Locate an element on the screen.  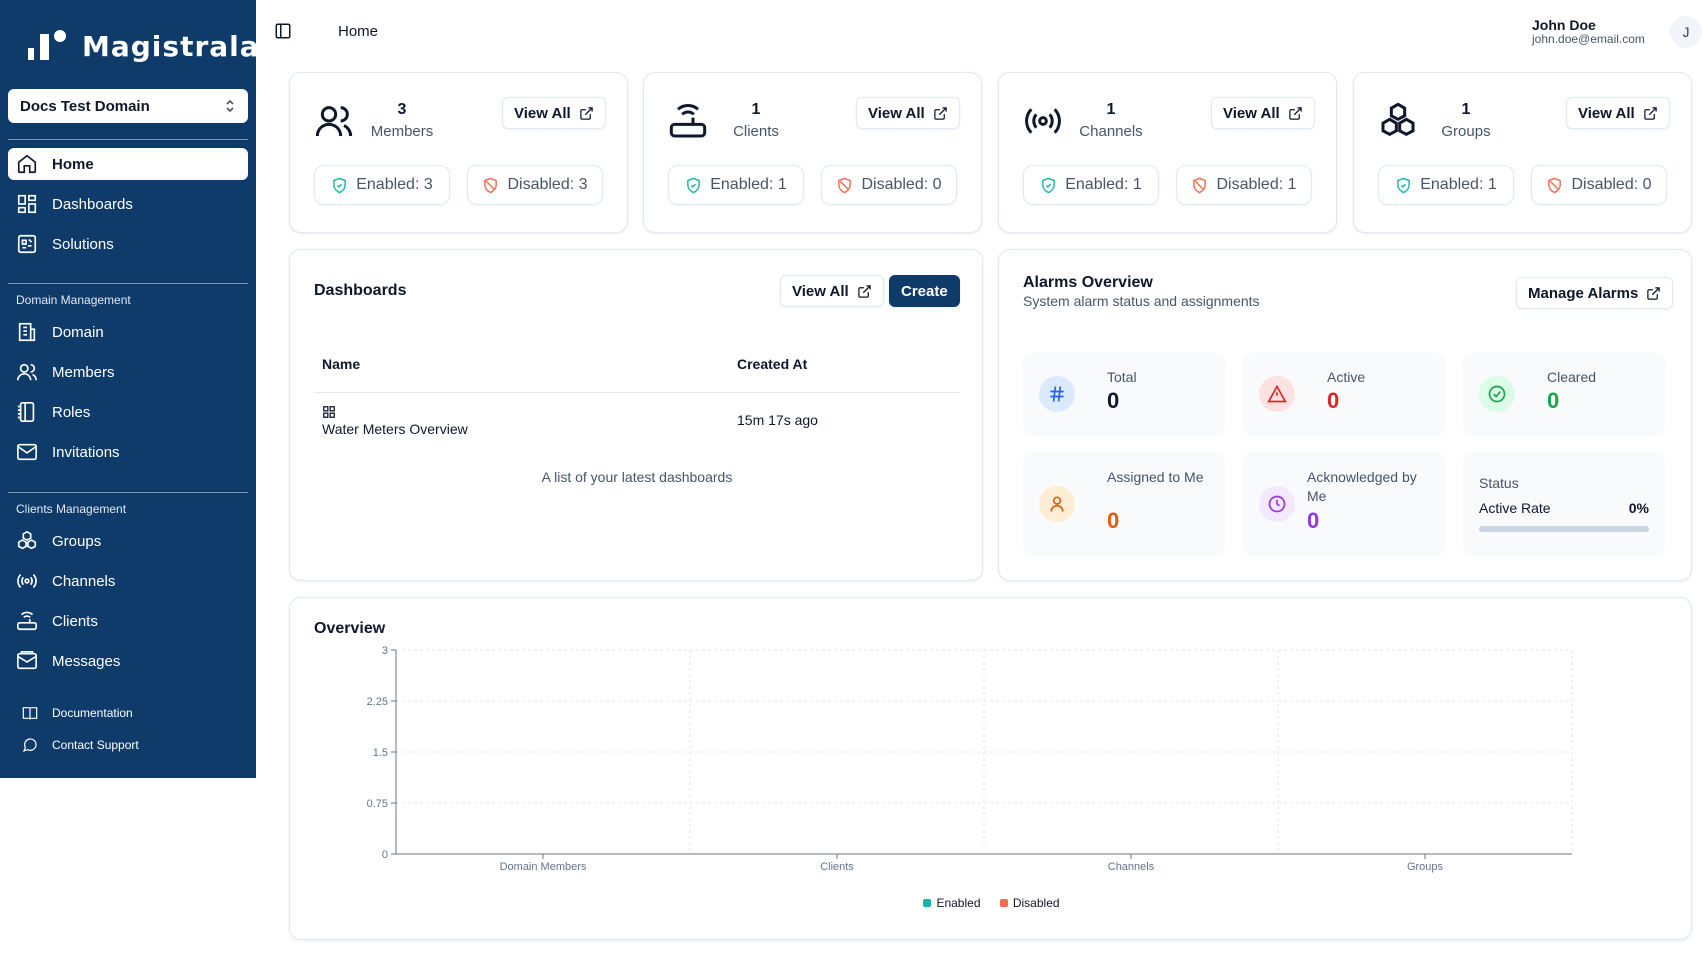
y-tick-label: 0 is located at coordinates (385, 855).